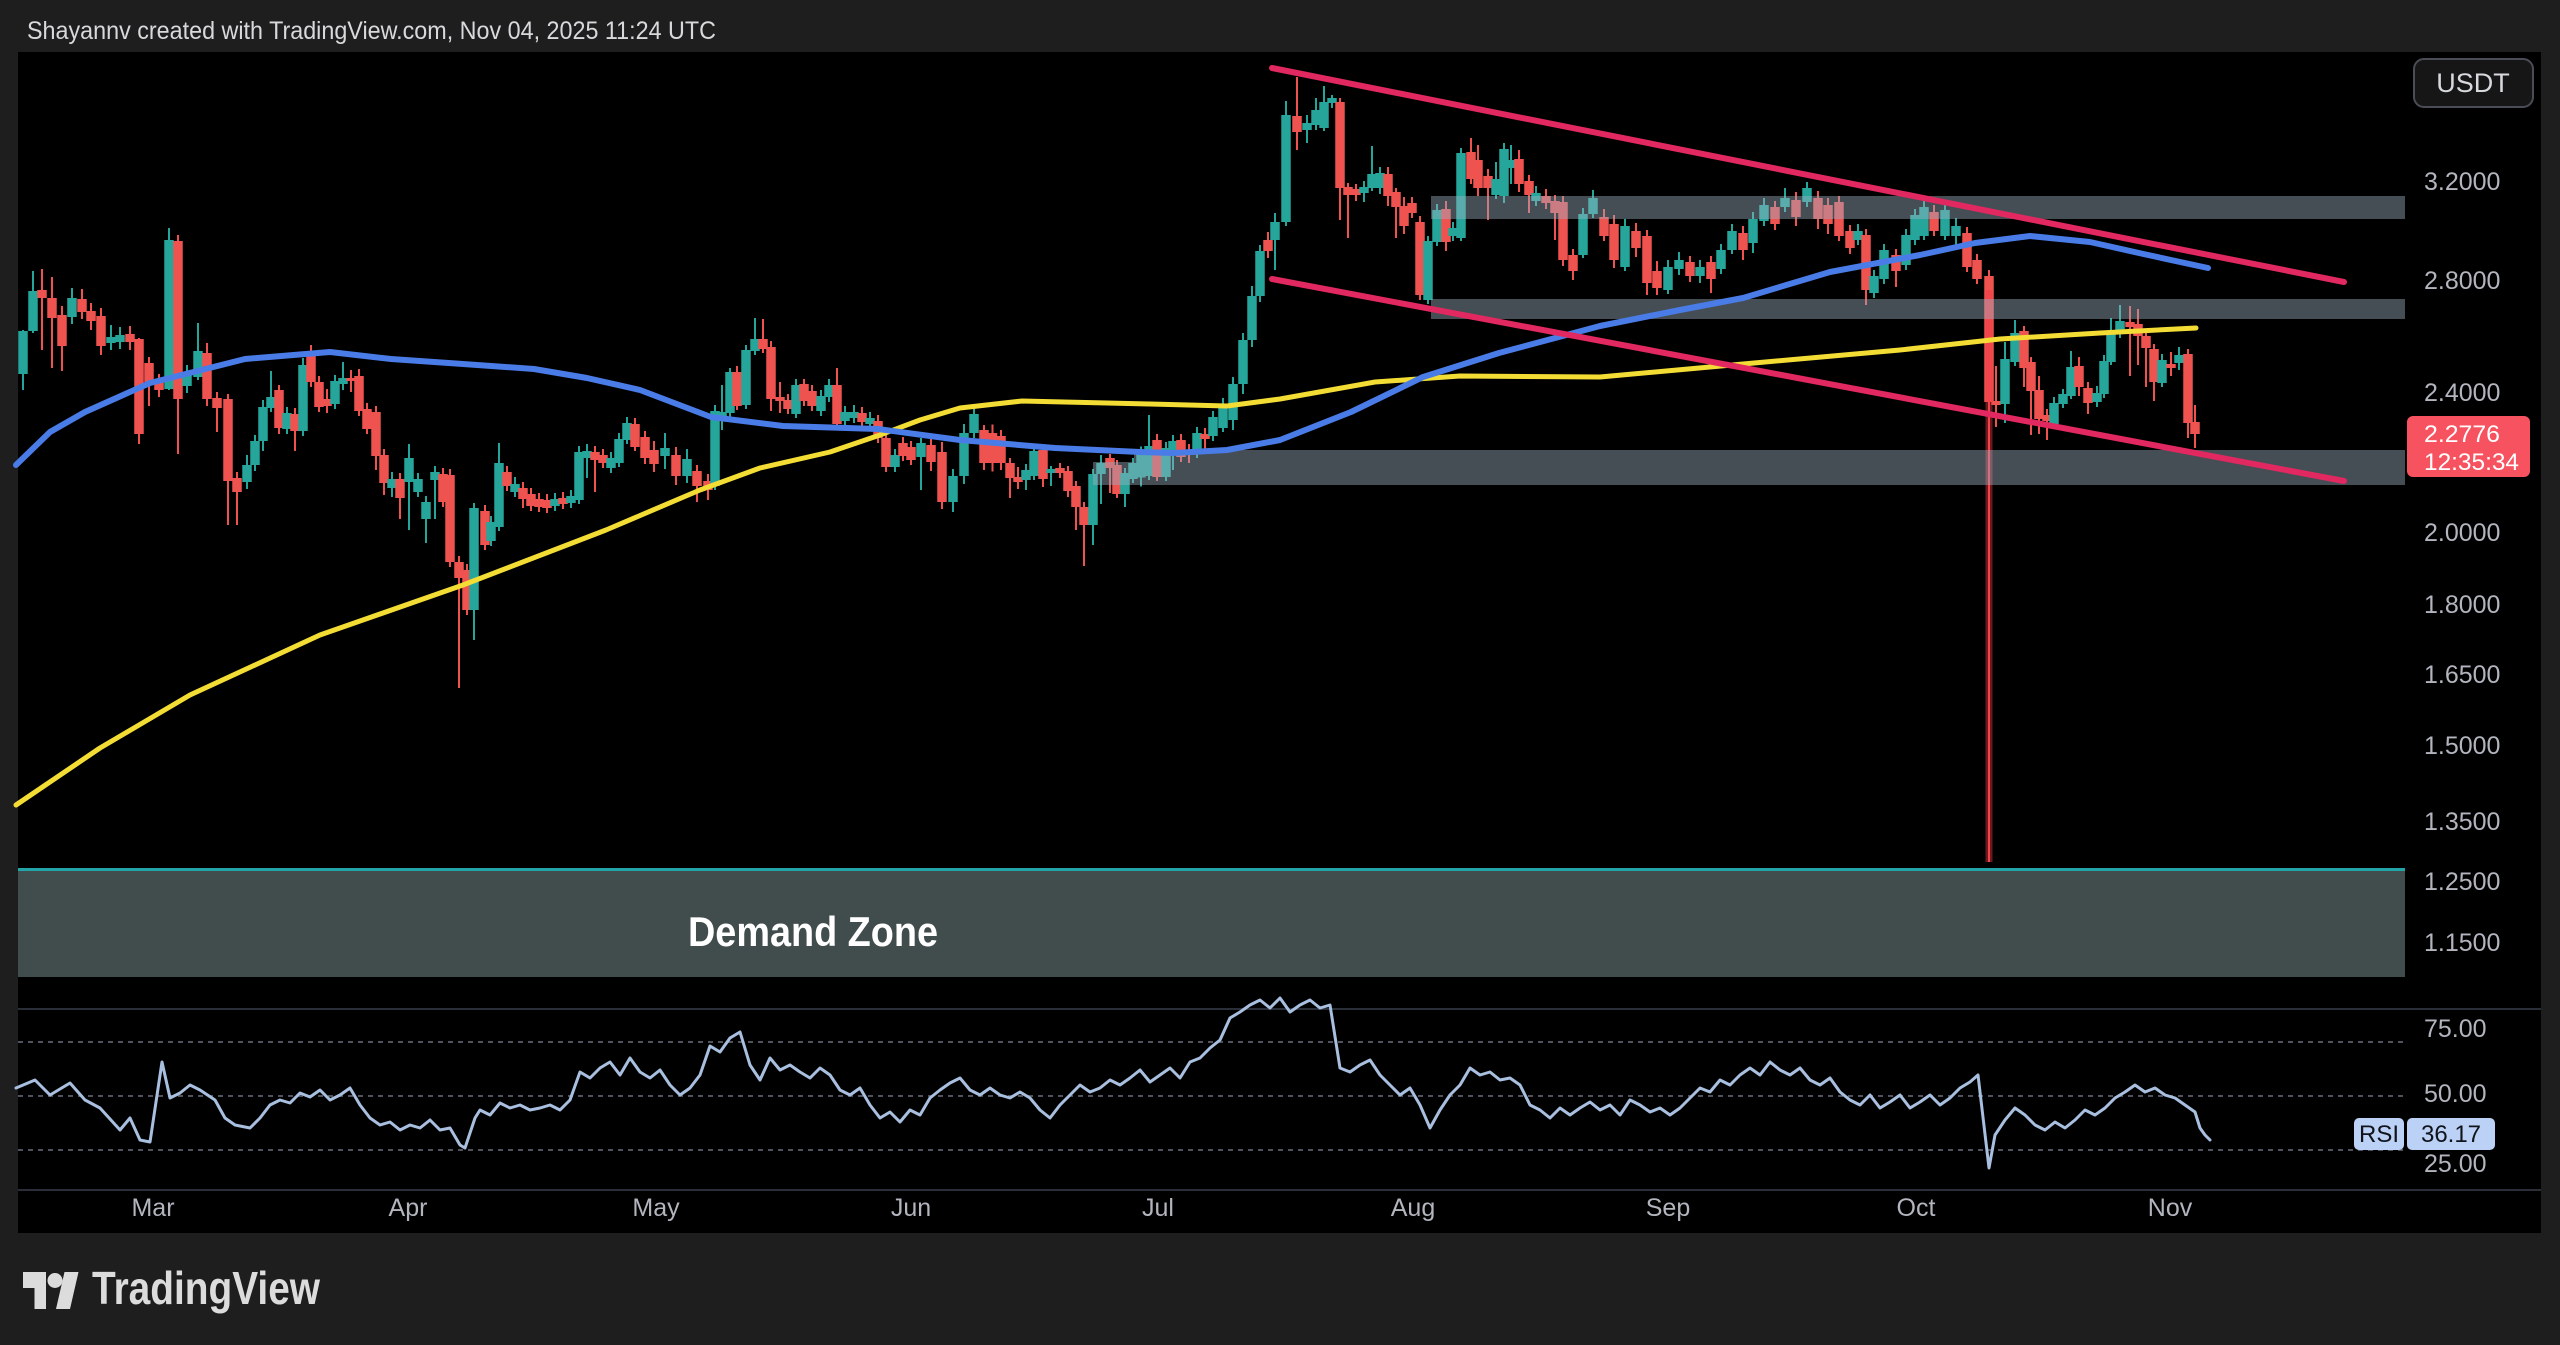  What do you see at coordinates (152, 1208) in the screenshot?
I see `svg-text: Mar` at bounding box center [152, 1208].